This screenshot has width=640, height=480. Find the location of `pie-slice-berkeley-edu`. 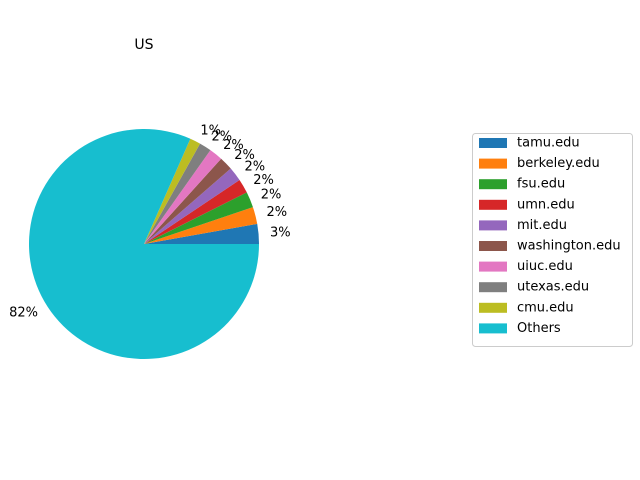

pie-slice-berkeley-edu is located at coordinates (201, 225).